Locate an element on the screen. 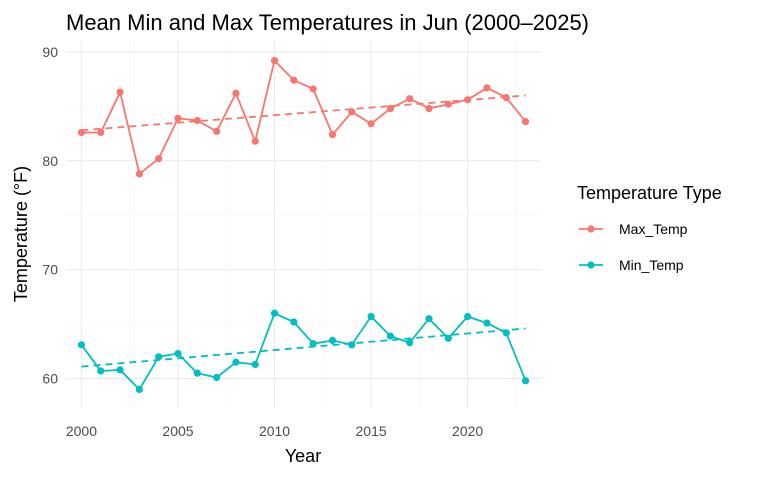  legend-items: Max_Temp Min_Temp is located at coordinates (633, 247).